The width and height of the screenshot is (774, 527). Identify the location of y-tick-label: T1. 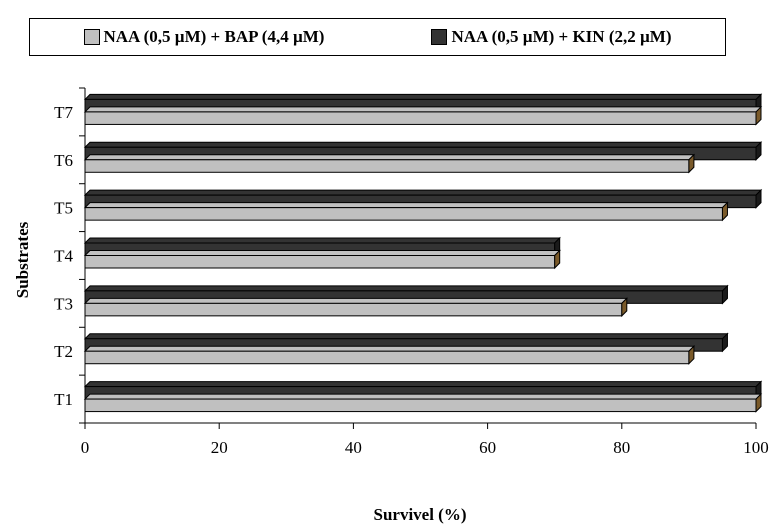
(63, 399).